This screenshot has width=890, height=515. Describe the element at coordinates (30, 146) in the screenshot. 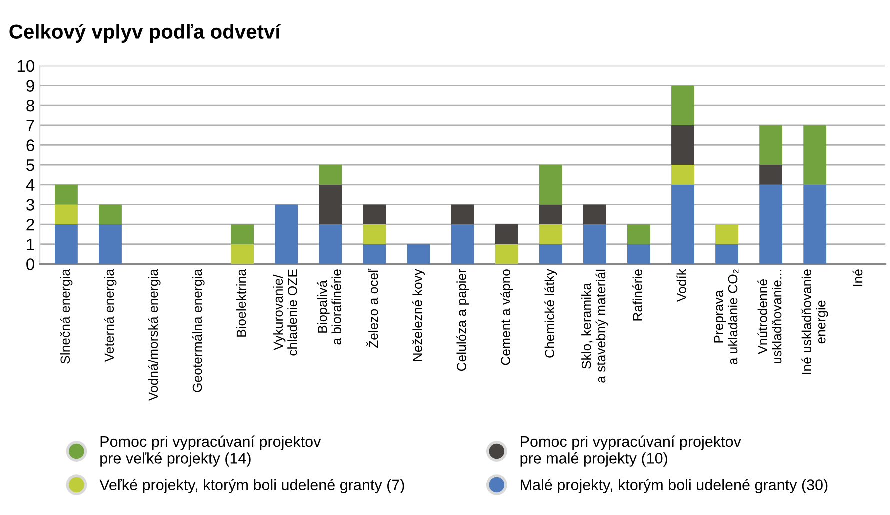

I see `y-tick-label: 6` at that location.